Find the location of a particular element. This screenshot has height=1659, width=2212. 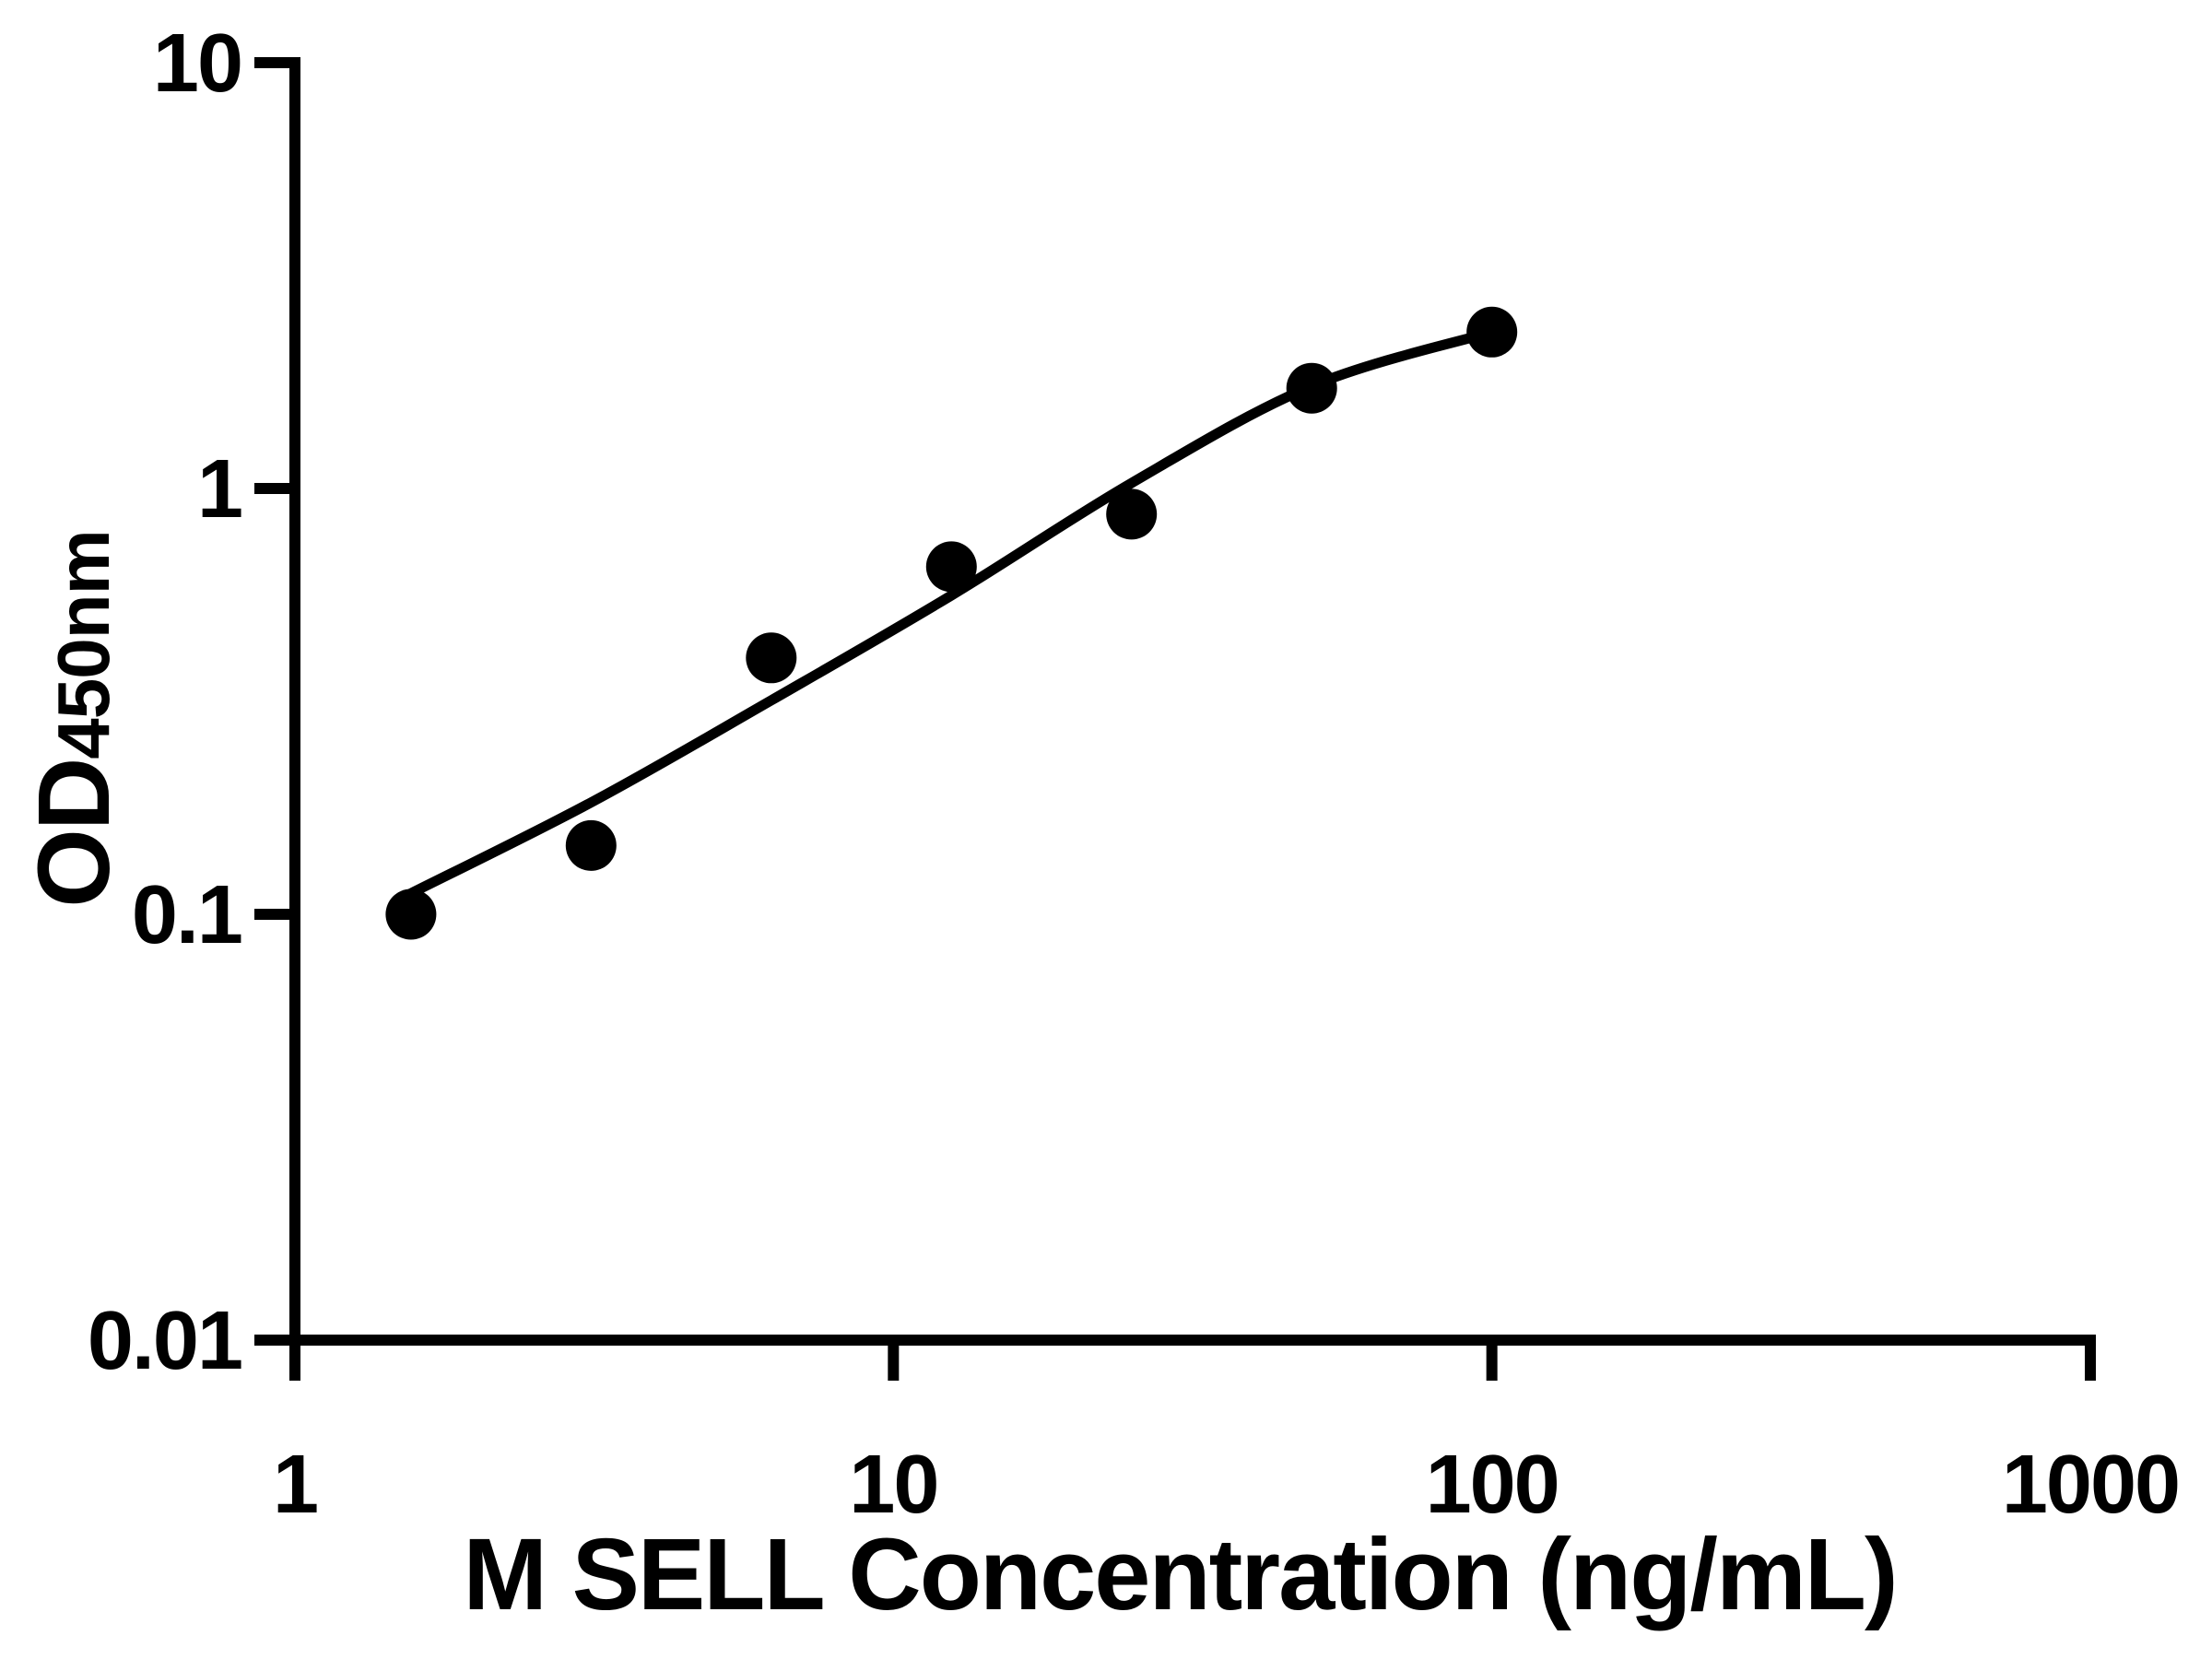

y-axis-title: OD450nm is located at coordinates (74, 718).